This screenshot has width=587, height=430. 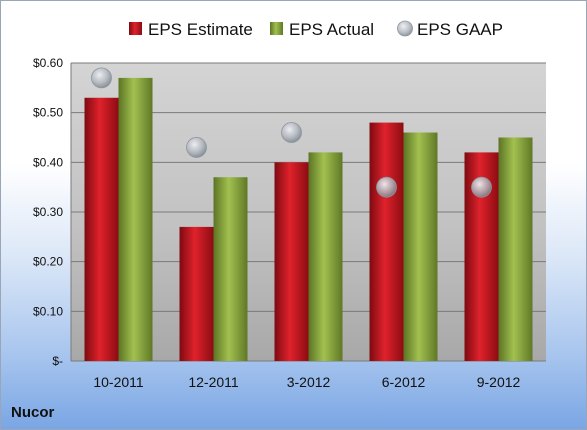 I want to click on legend-swatch-actual, so click(x=276, y=28).